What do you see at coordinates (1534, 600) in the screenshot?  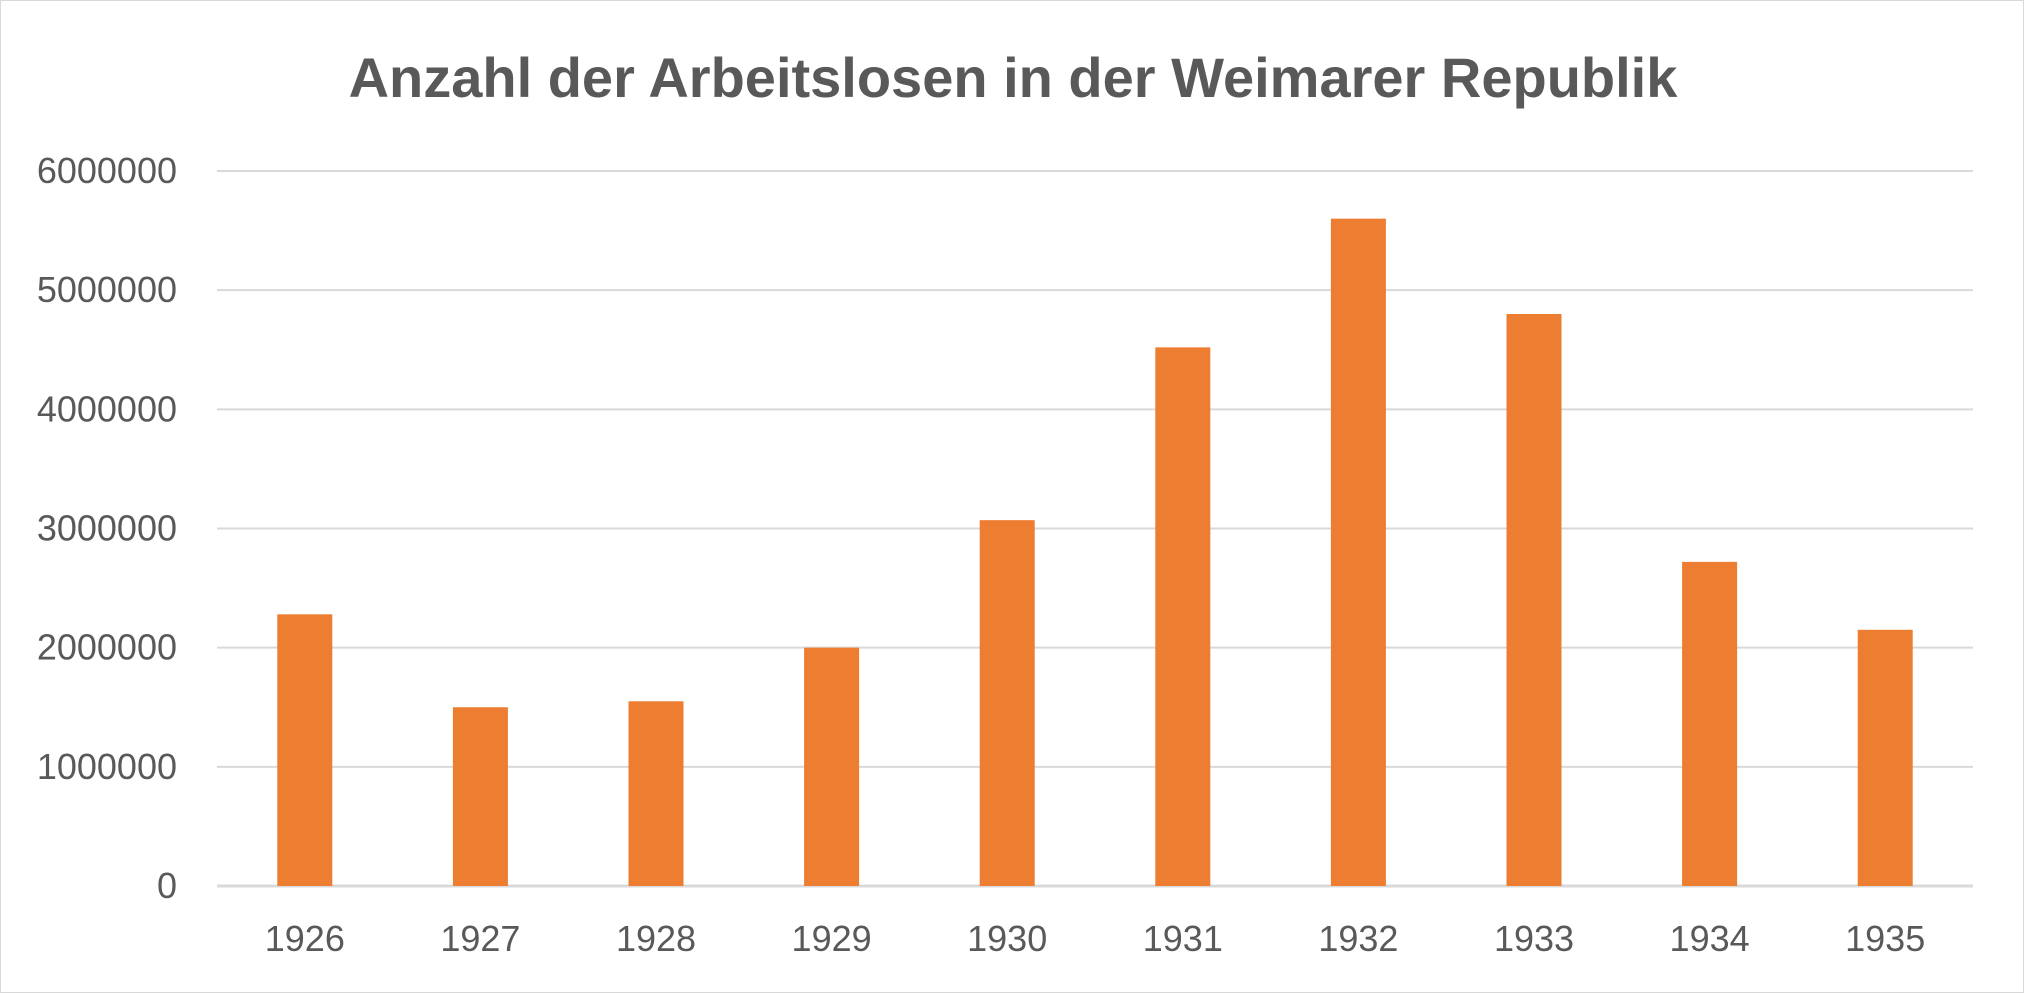 I see `bar-1933` at bounding box center [1534, 600].